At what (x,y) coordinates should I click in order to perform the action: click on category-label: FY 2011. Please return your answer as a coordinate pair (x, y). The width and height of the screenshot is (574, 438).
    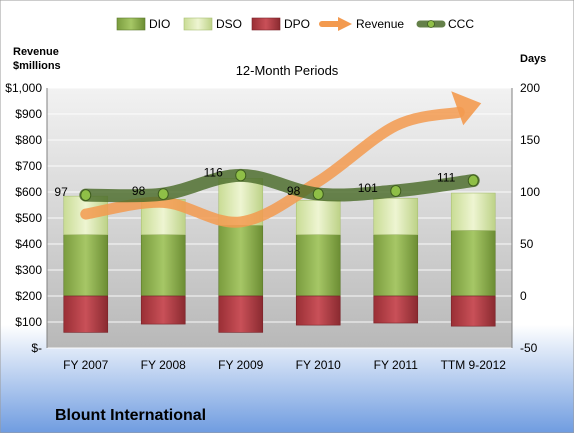
    Looking at the image, I should click on (396, 365).